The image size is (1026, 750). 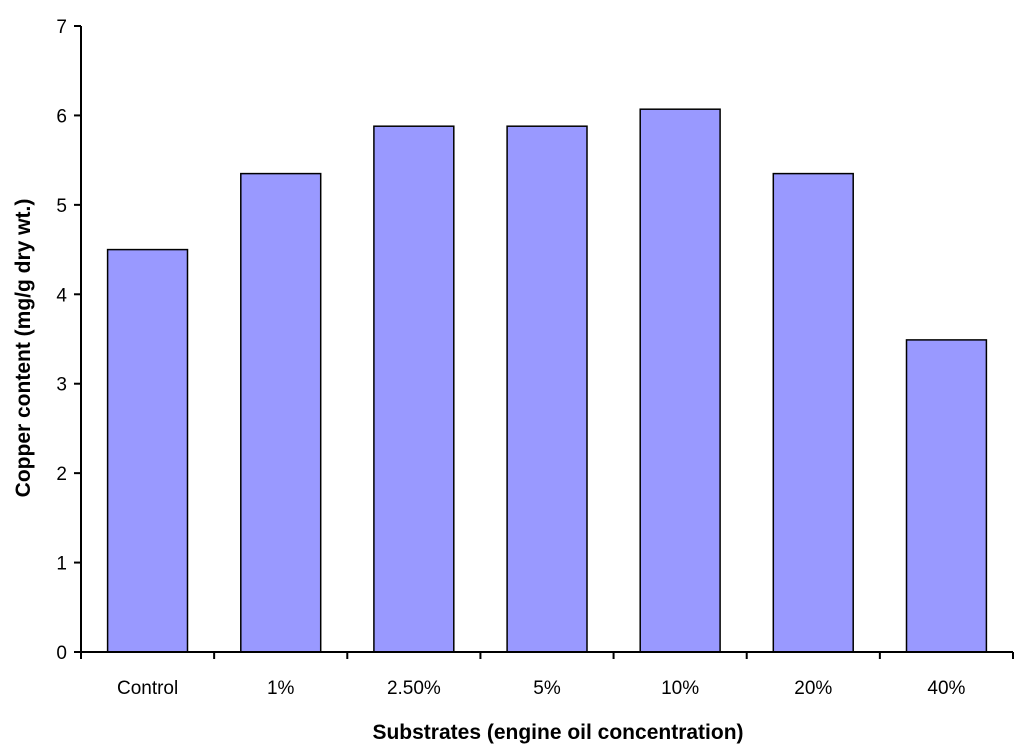 What do you see at coordinates (61, 385) in the screenshot?
I see `y-tick-label: 3` at bounding box center [61, 385].